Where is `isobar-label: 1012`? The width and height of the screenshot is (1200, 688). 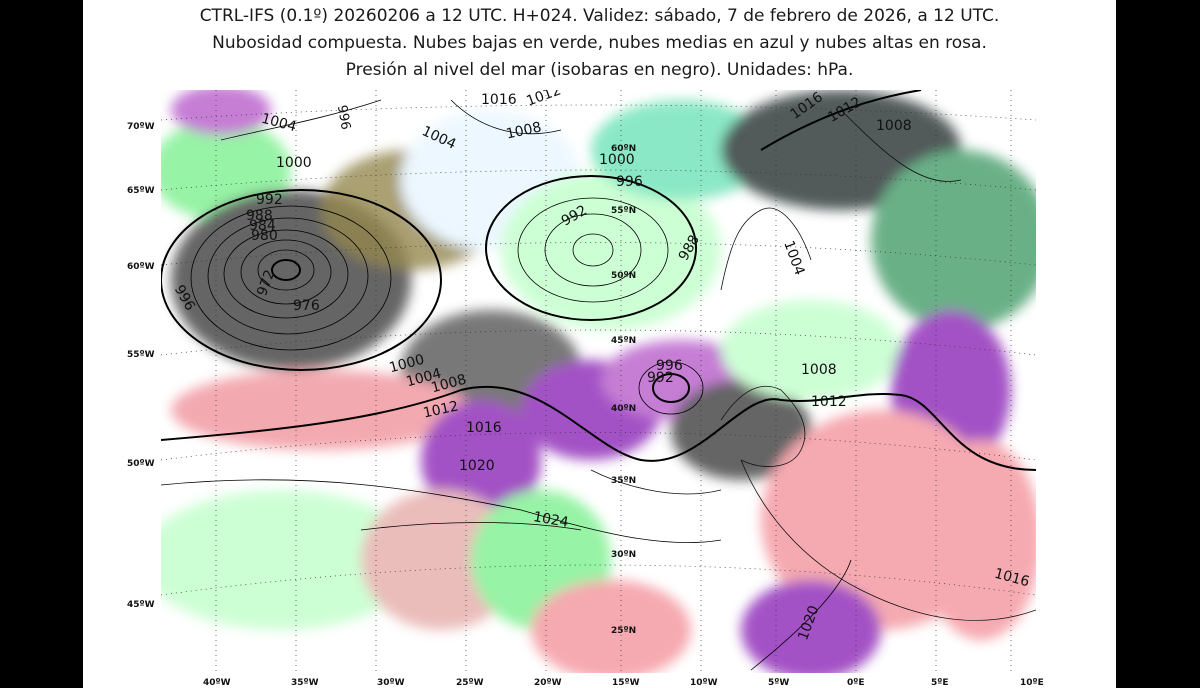
isobar-label: 1012 is located at coordinates (829, 402).